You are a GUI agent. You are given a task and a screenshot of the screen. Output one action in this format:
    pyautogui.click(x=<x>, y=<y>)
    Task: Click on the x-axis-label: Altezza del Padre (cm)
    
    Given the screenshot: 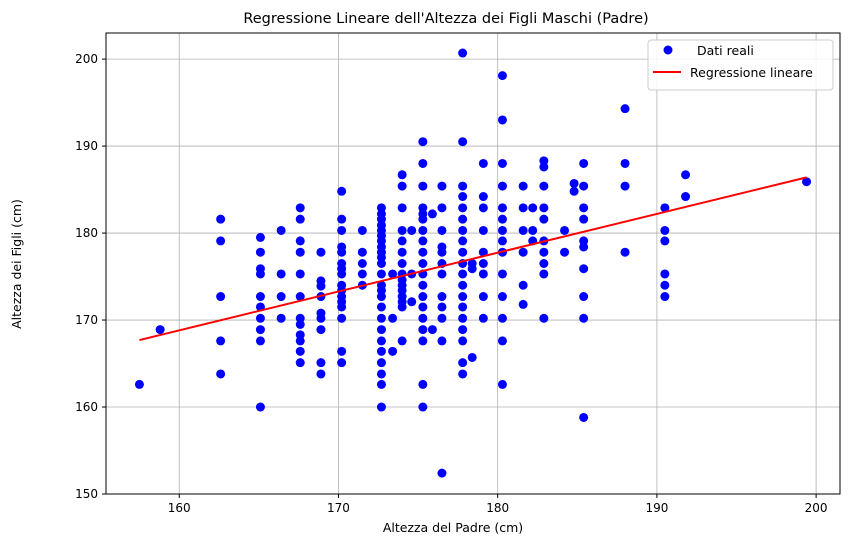 What is the action you would take?
    pyautogui.click(x=453, y=527)
    